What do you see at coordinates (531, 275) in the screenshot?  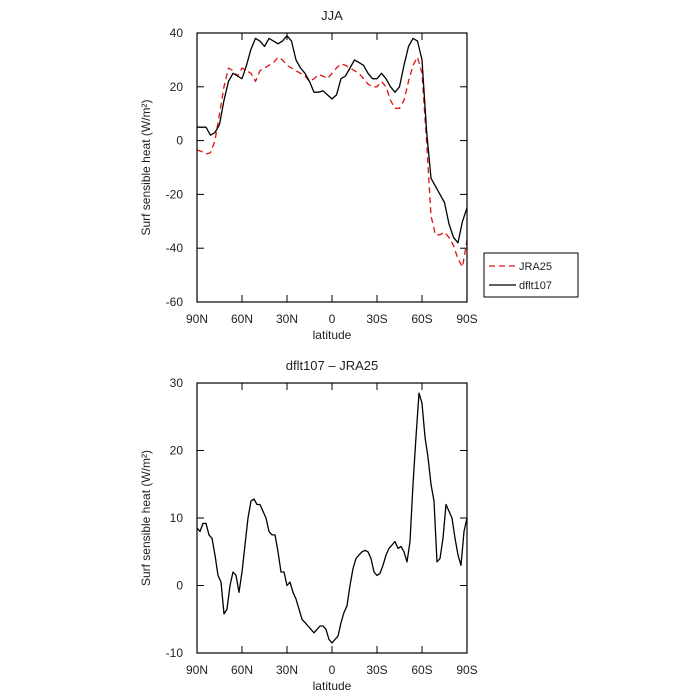 I see `legend-box` at bounding box center [531, 275].